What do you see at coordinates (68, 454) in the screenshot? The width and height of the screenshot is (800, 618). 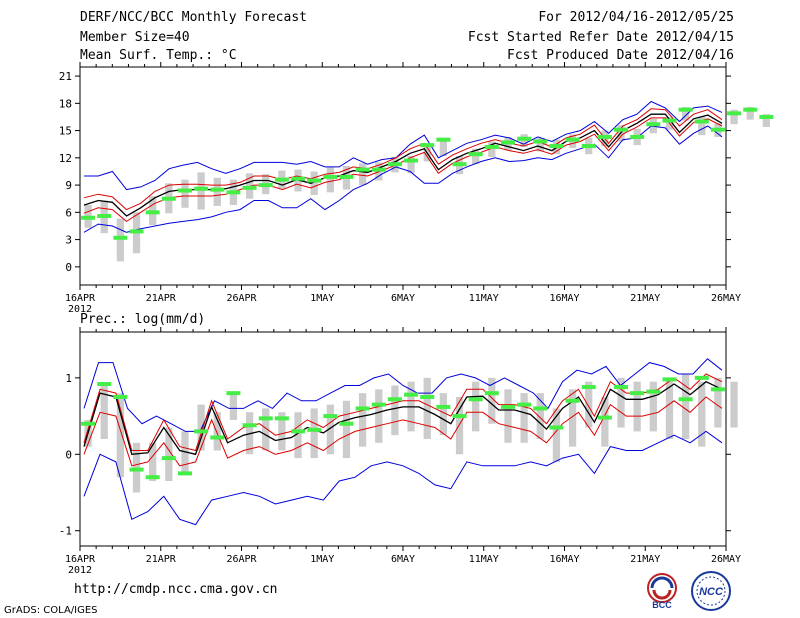 I see `prec-ytick-label: 0` at bounding box center [68, 454].